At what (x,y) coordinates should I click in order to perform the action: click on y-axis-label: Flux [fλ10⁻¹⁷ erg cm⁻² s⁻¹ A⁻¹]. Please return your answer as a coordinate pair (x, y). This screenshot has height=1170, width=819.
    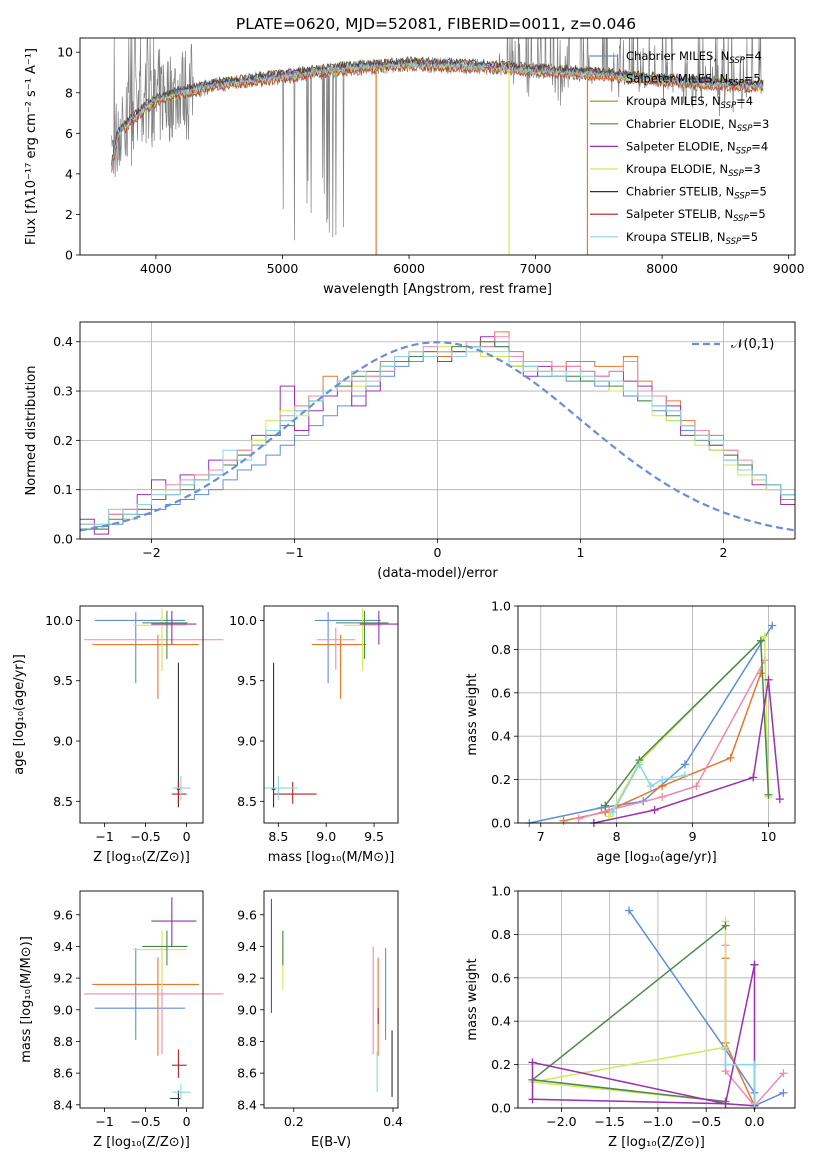
    Looking at the image, I should click on (31, 146).